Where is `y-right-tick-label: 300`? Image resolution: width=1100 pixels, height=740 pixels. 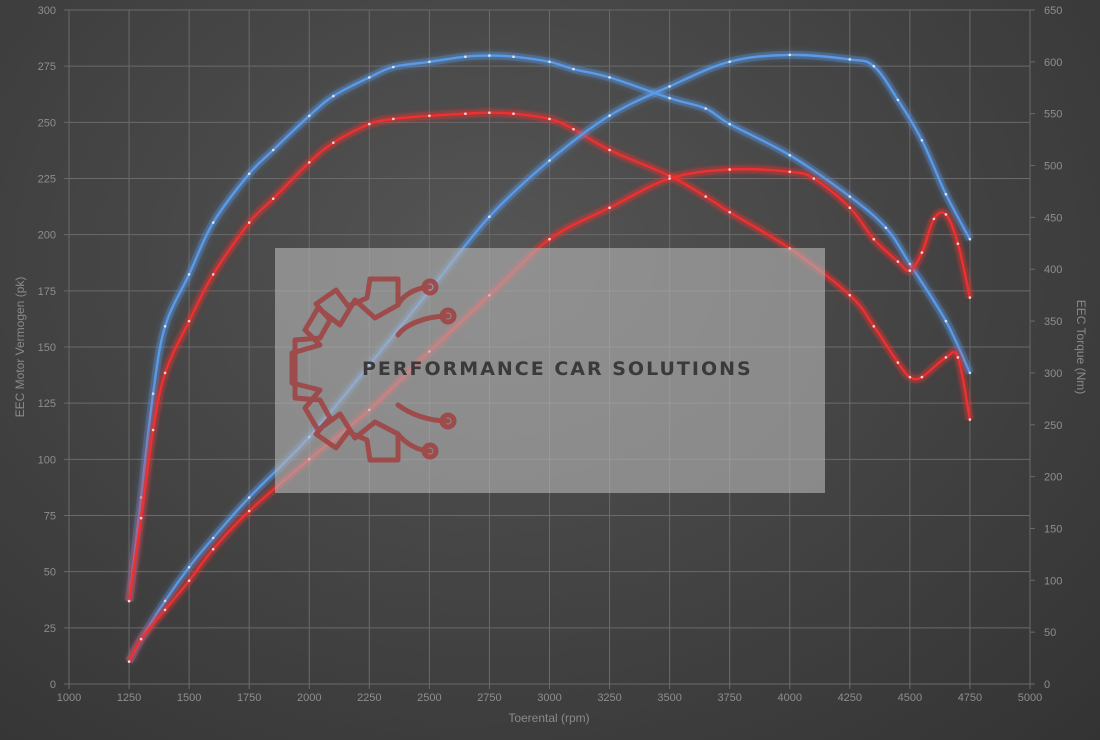 y-right-tick-label: 300 is located at coordinates (1053, 374).